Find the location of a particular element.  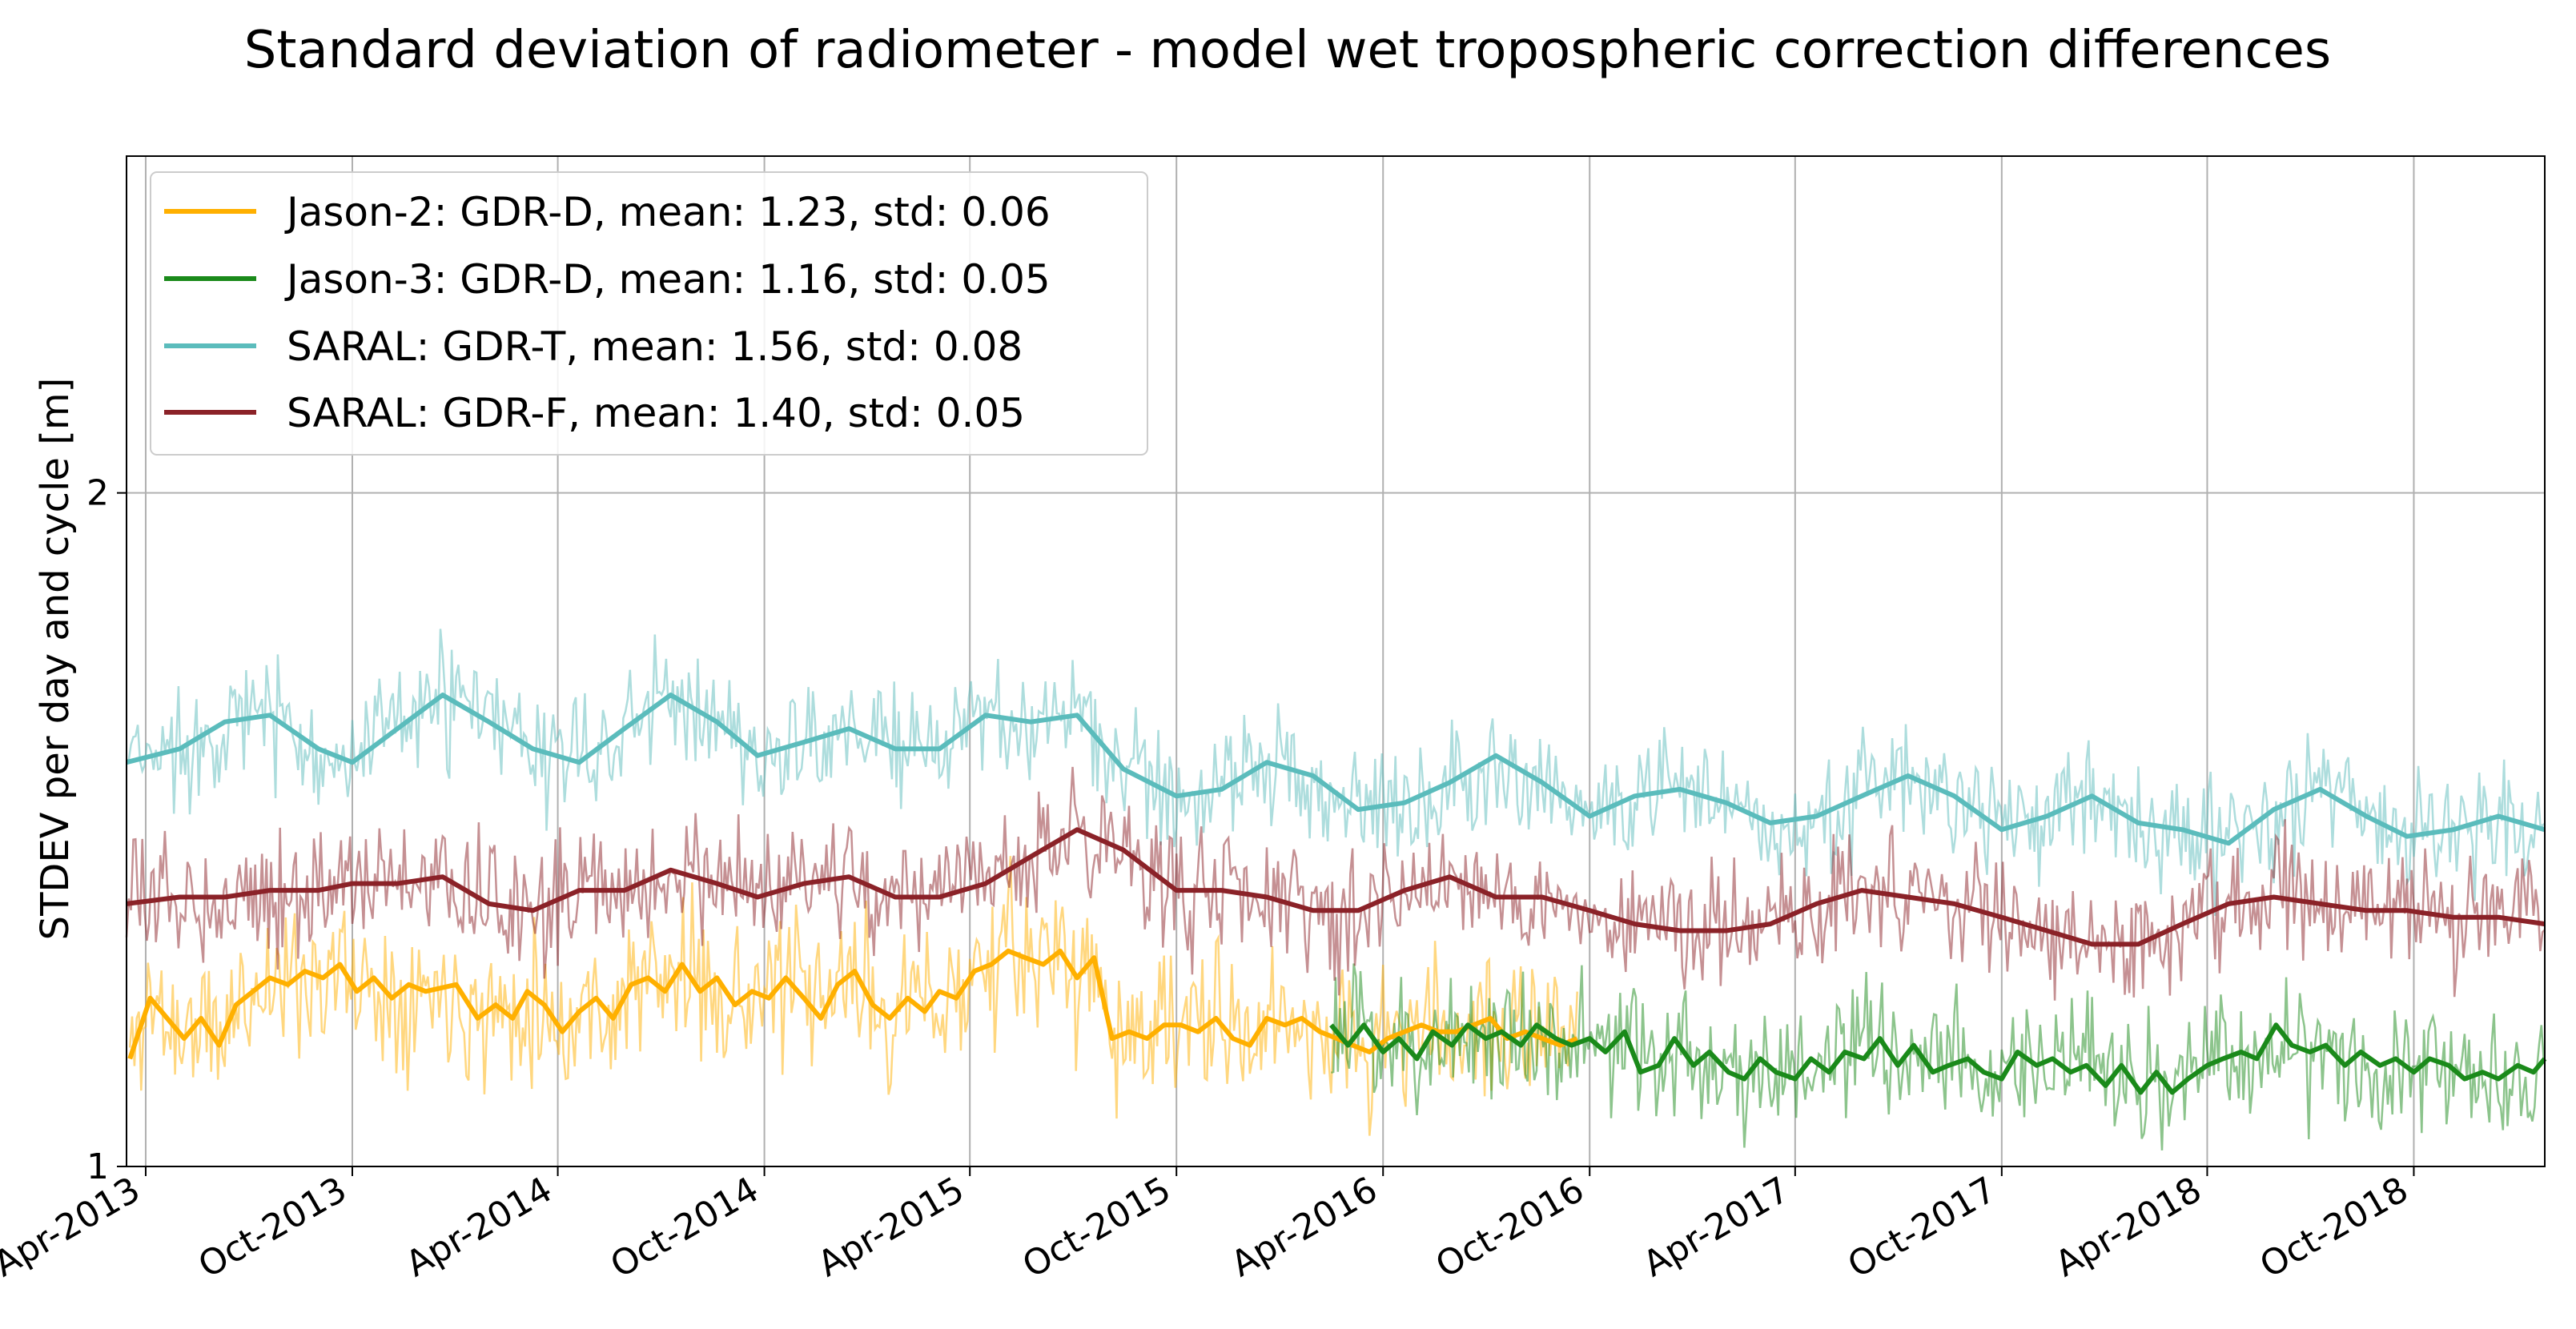

legend-item-saral-gdrf: SARAL: GDR-F, mean: 1.40, std: 0.05 is located at coordinates (594, 413).